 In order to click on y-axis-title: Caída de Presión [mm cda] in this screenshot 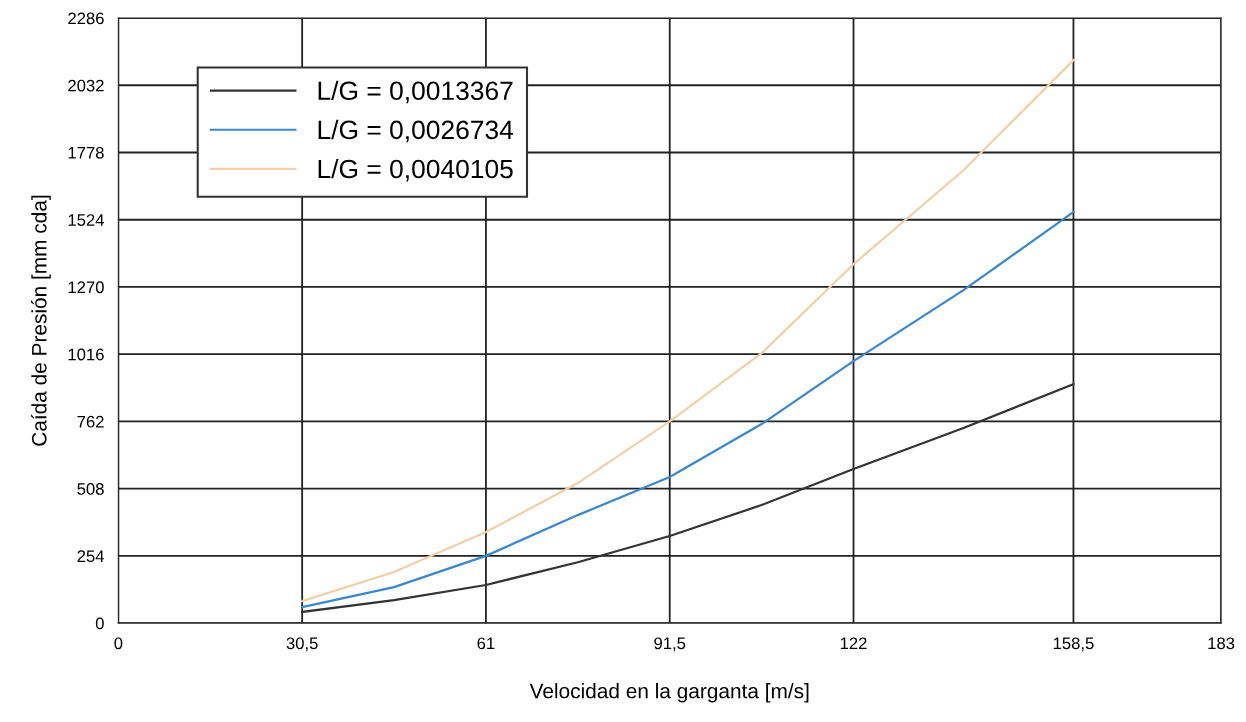, I will do `click(41, 320)`.